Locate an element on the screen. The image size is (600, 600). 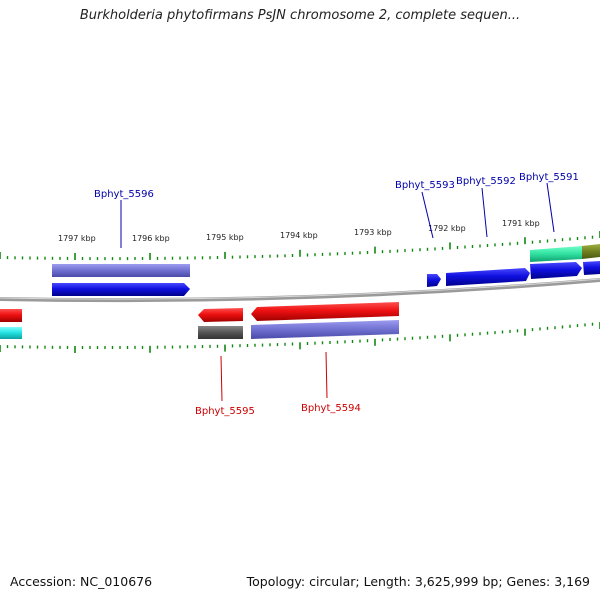
teal-feature is located at coordinates (556, 254).